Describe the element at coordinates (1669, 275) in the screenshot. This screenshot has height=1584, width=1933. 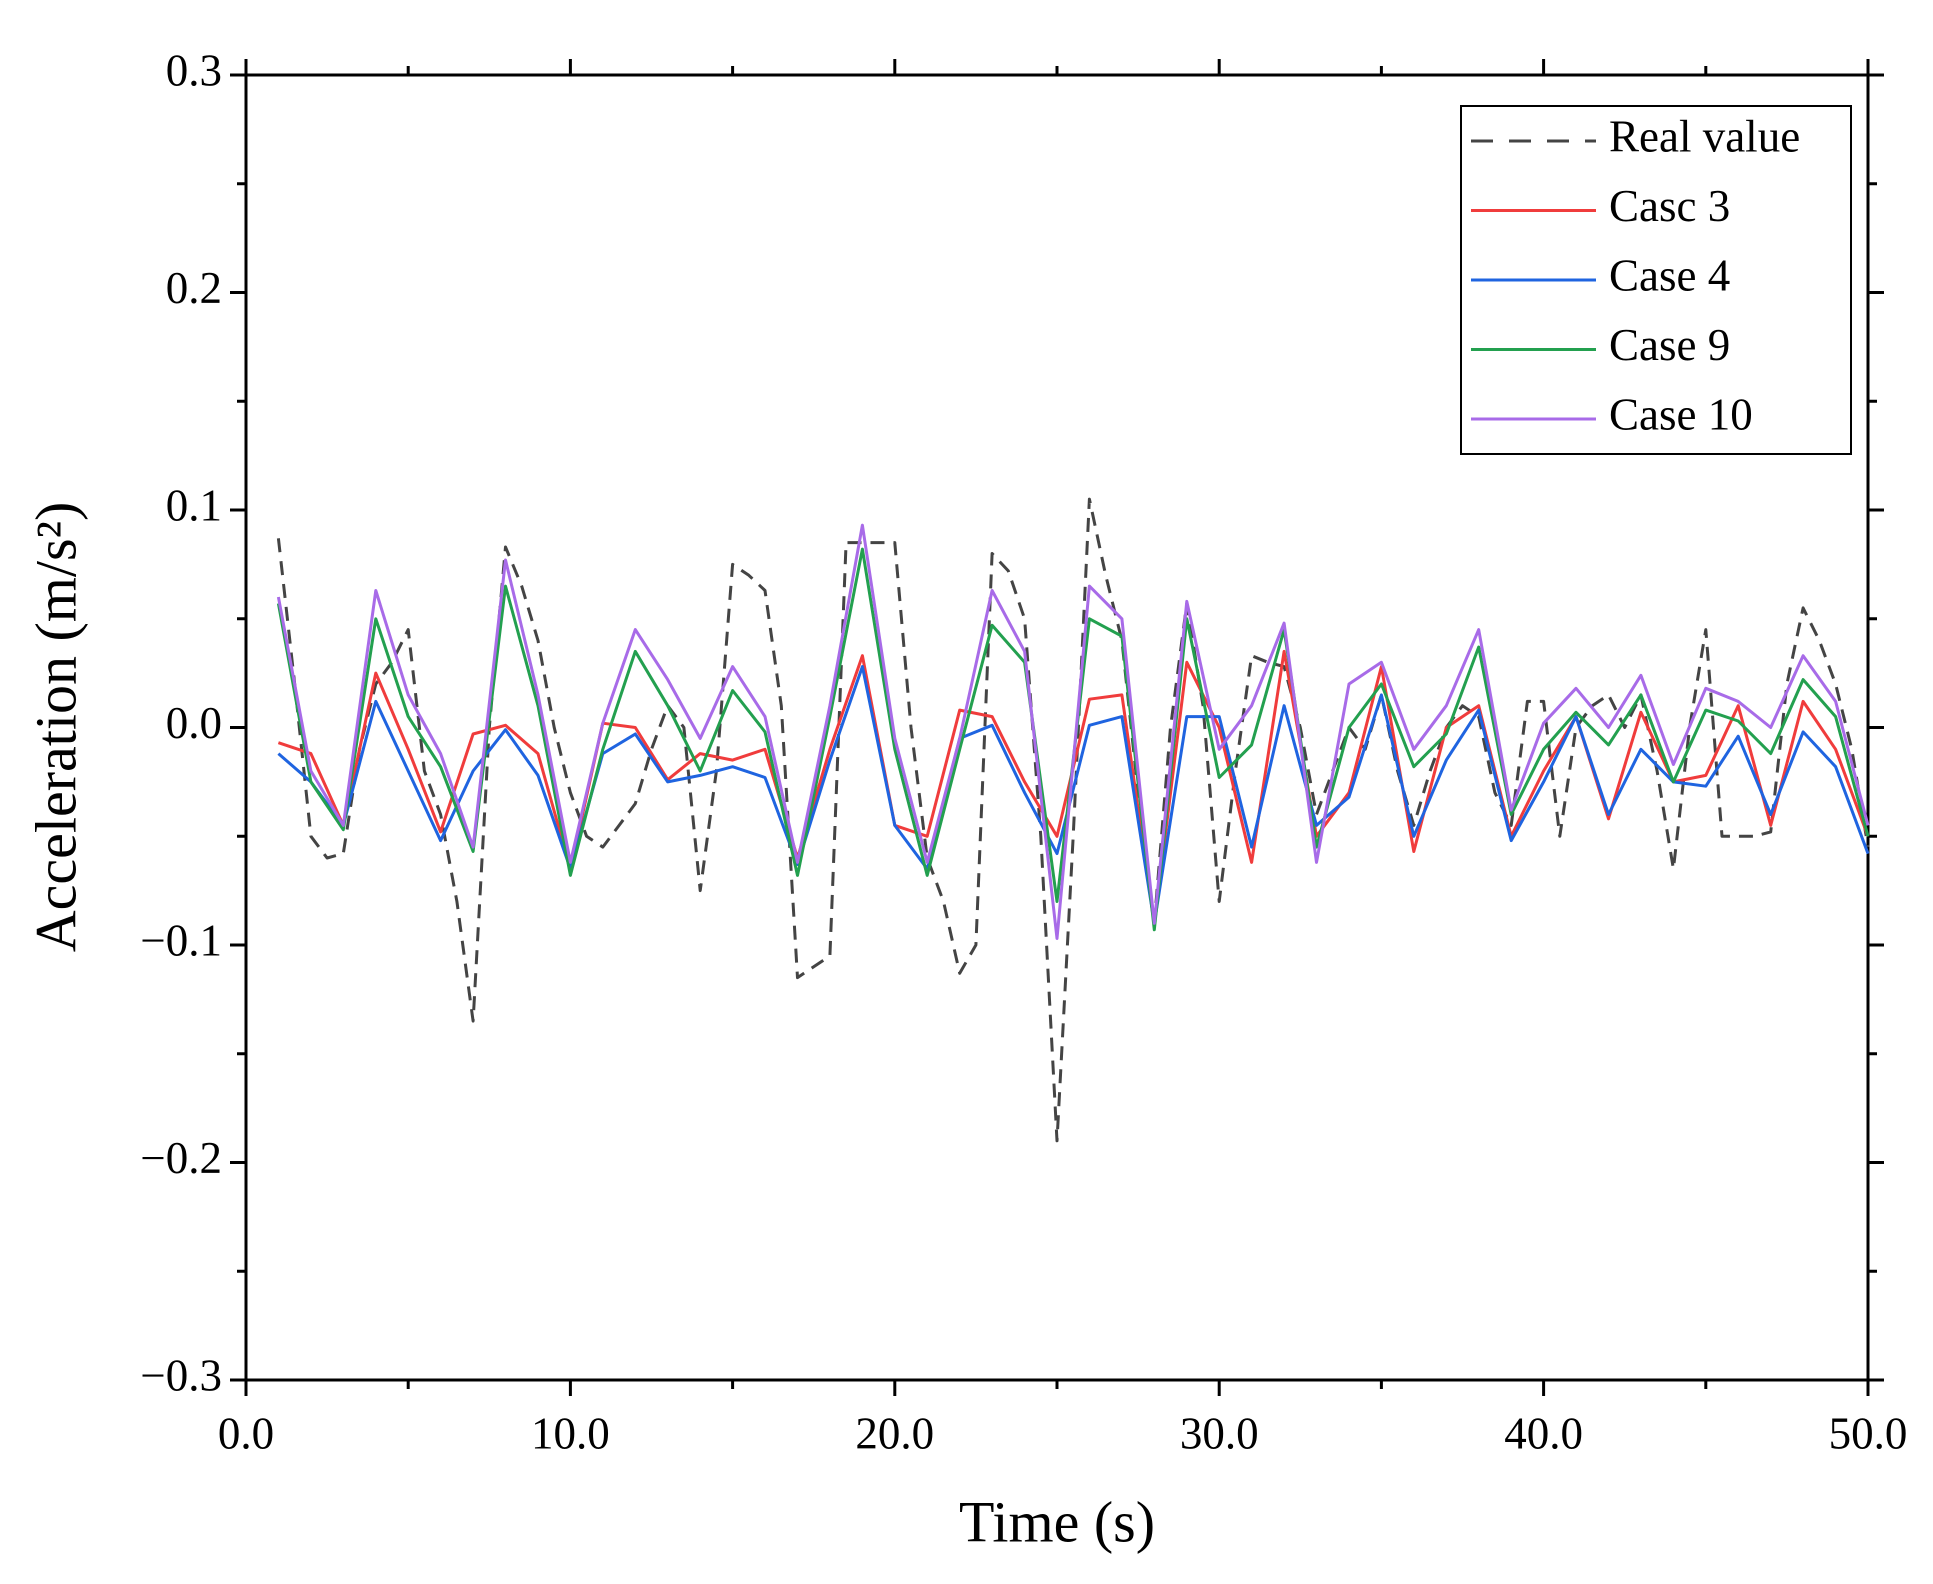
I see `legend-label: Case 4` at that location.